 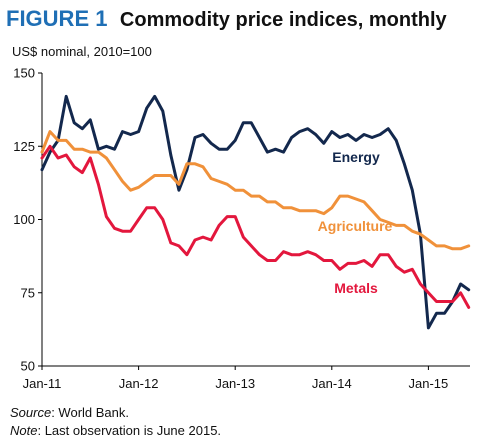 What do you see at coordinates (82, 51) in the screenshot?
I see `units-label: US$ nominal, 2010=100` at bounding box center [82, 51].